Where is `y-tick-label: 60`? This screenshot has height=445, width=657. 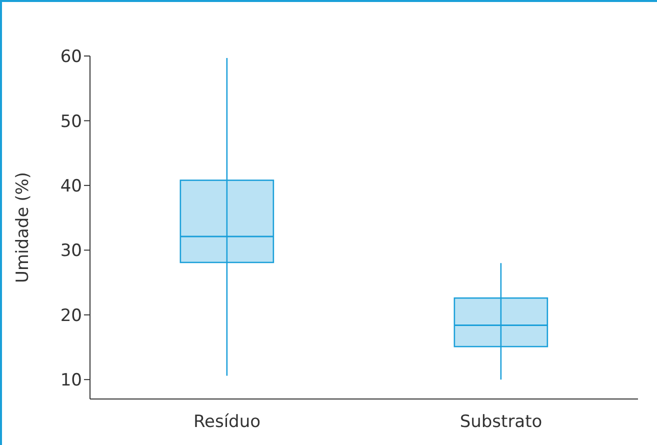 y-tick-label: 60 is located at coordinates (71, 57).